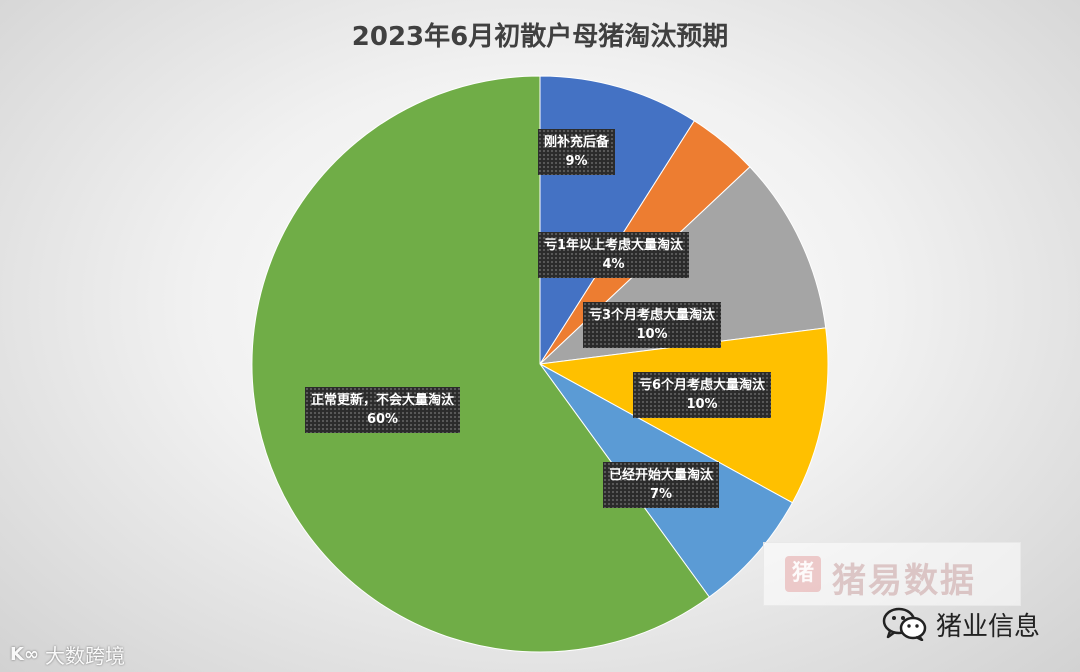 The image size is (1080, 672). I want to click on watermark-box, so click(892, 574).